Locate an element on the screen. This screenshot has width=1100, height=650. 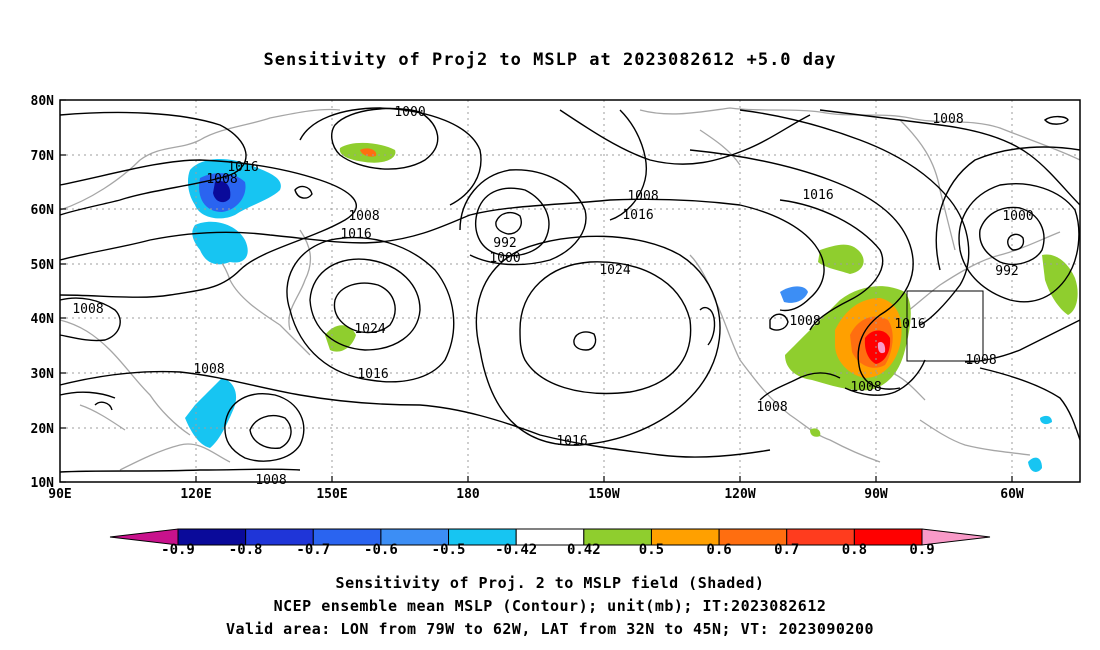
colorbar-tick-label: 0.6 is located at coordinates (719, 550).